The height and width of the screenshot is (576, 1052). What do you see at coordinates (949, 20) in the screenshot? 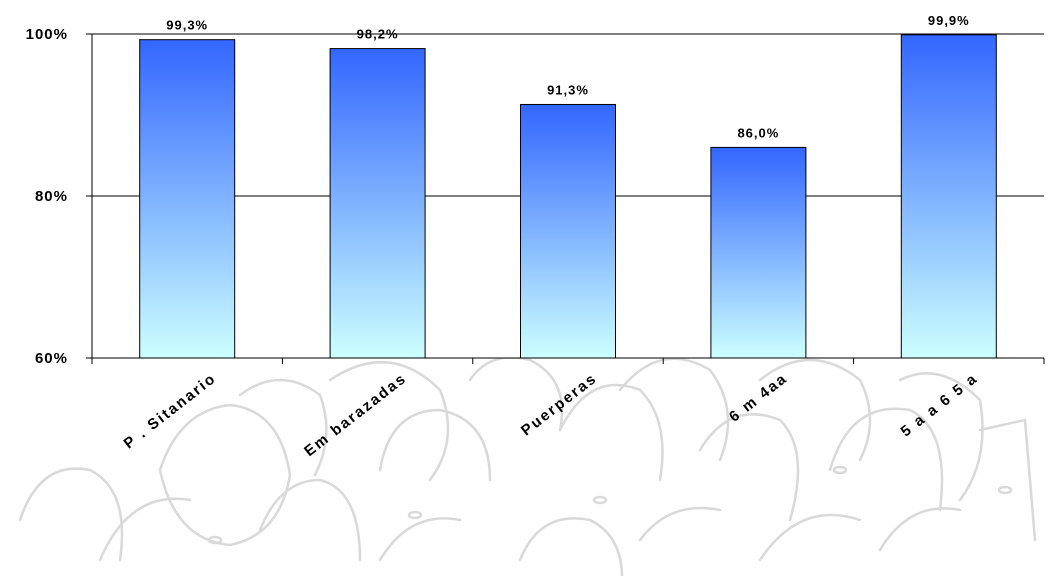
I see `data-label-5: 99,9%` at bounding box center [949, 20].